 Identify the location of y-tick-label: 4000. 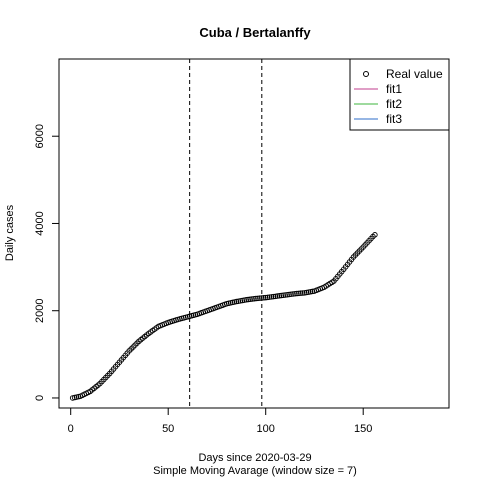
(40, 223).